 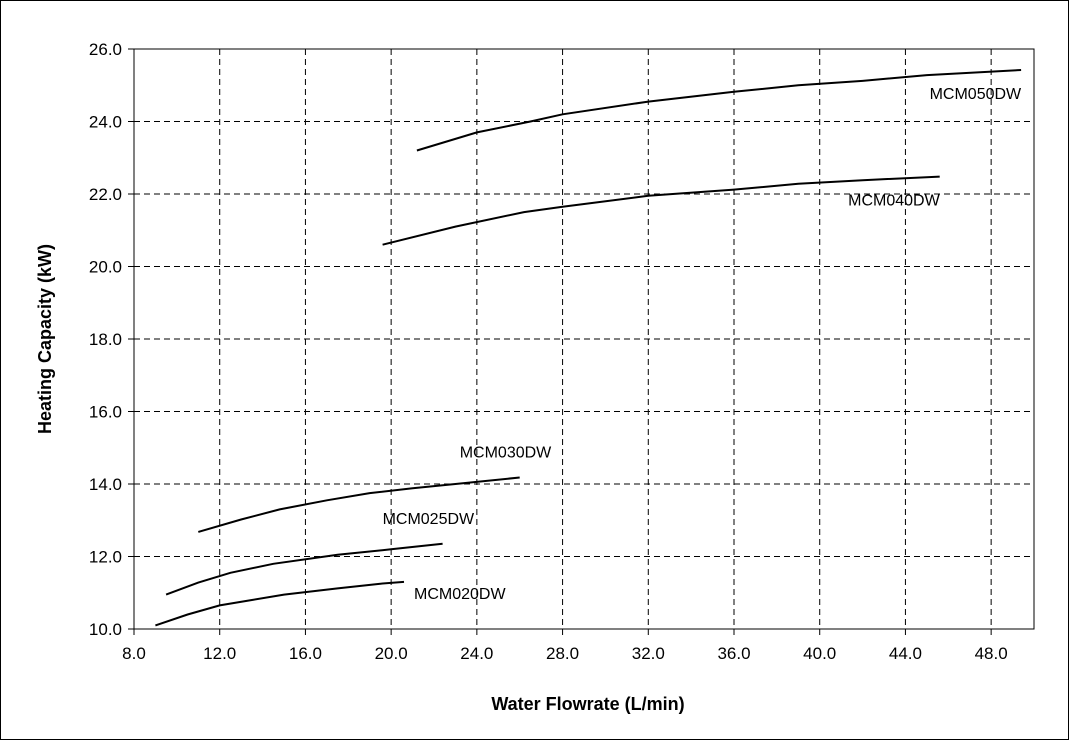 I want to click on series-line-mcm050dw, so click(x=719, y=110).